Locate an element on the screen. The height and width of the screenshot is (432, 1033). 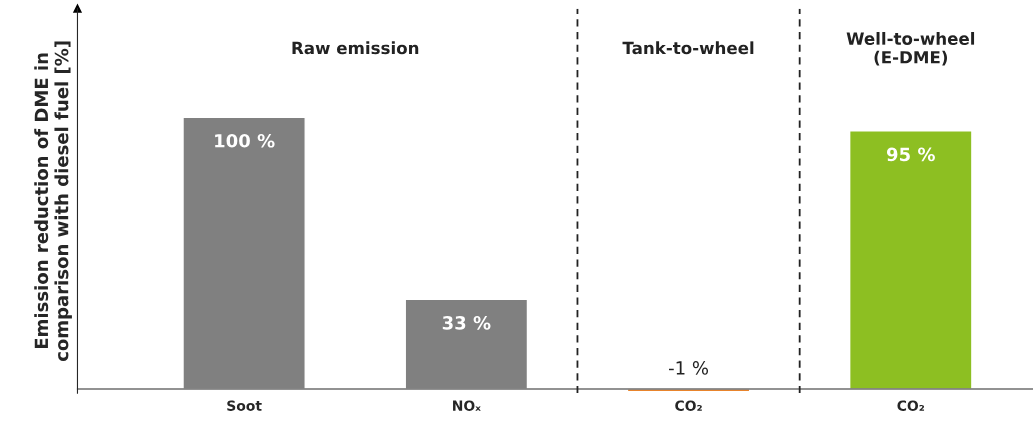
data-label: 95 % is located at coordinates (910, 154).